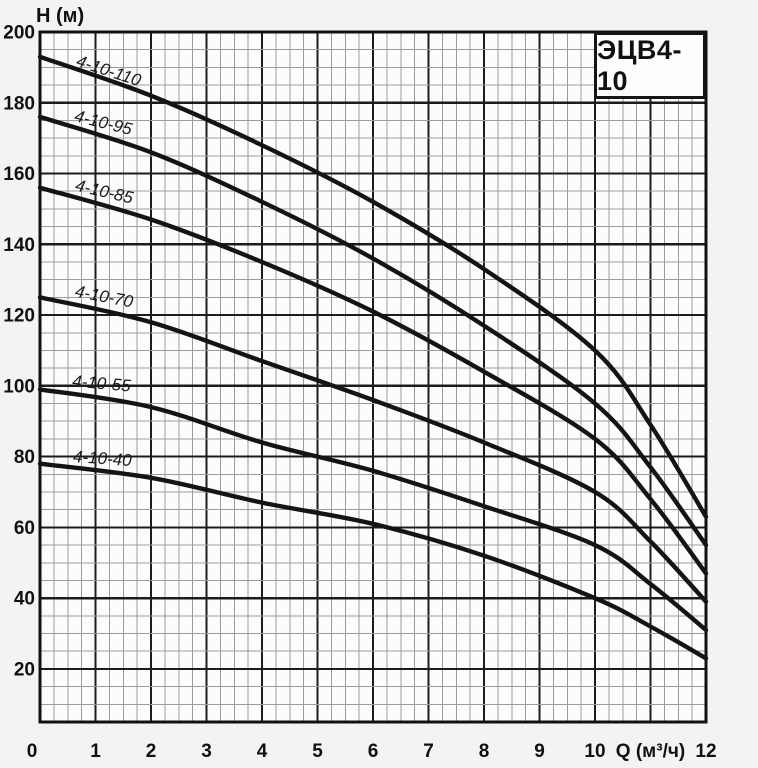 The width and height of the screenshot is (758, 768). I want to click on curve-label: 4-10-40, so click(102, 458).